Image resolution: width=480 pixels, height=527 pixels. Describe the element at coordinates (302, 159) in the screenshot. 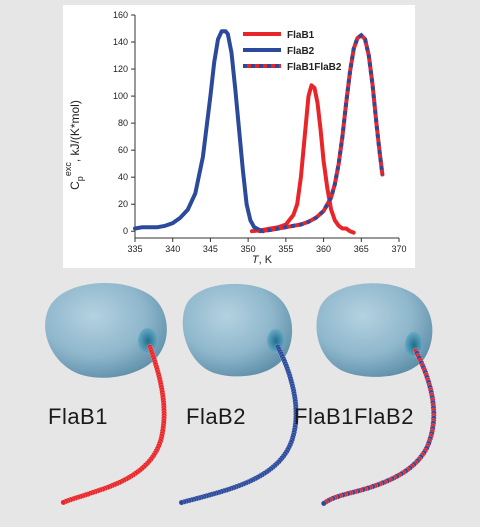

I see `series-line-flab1` at that location.